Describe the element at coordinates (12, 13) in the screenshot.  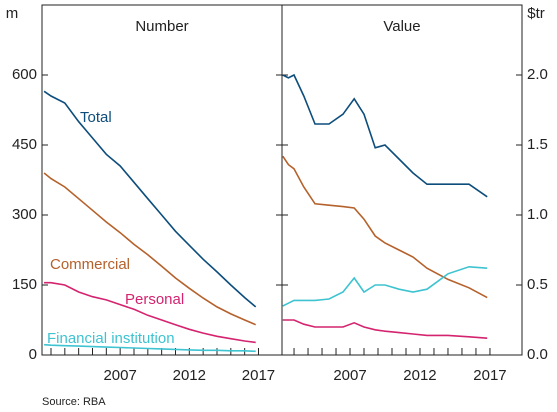
I see `y-unit: m` at that location.